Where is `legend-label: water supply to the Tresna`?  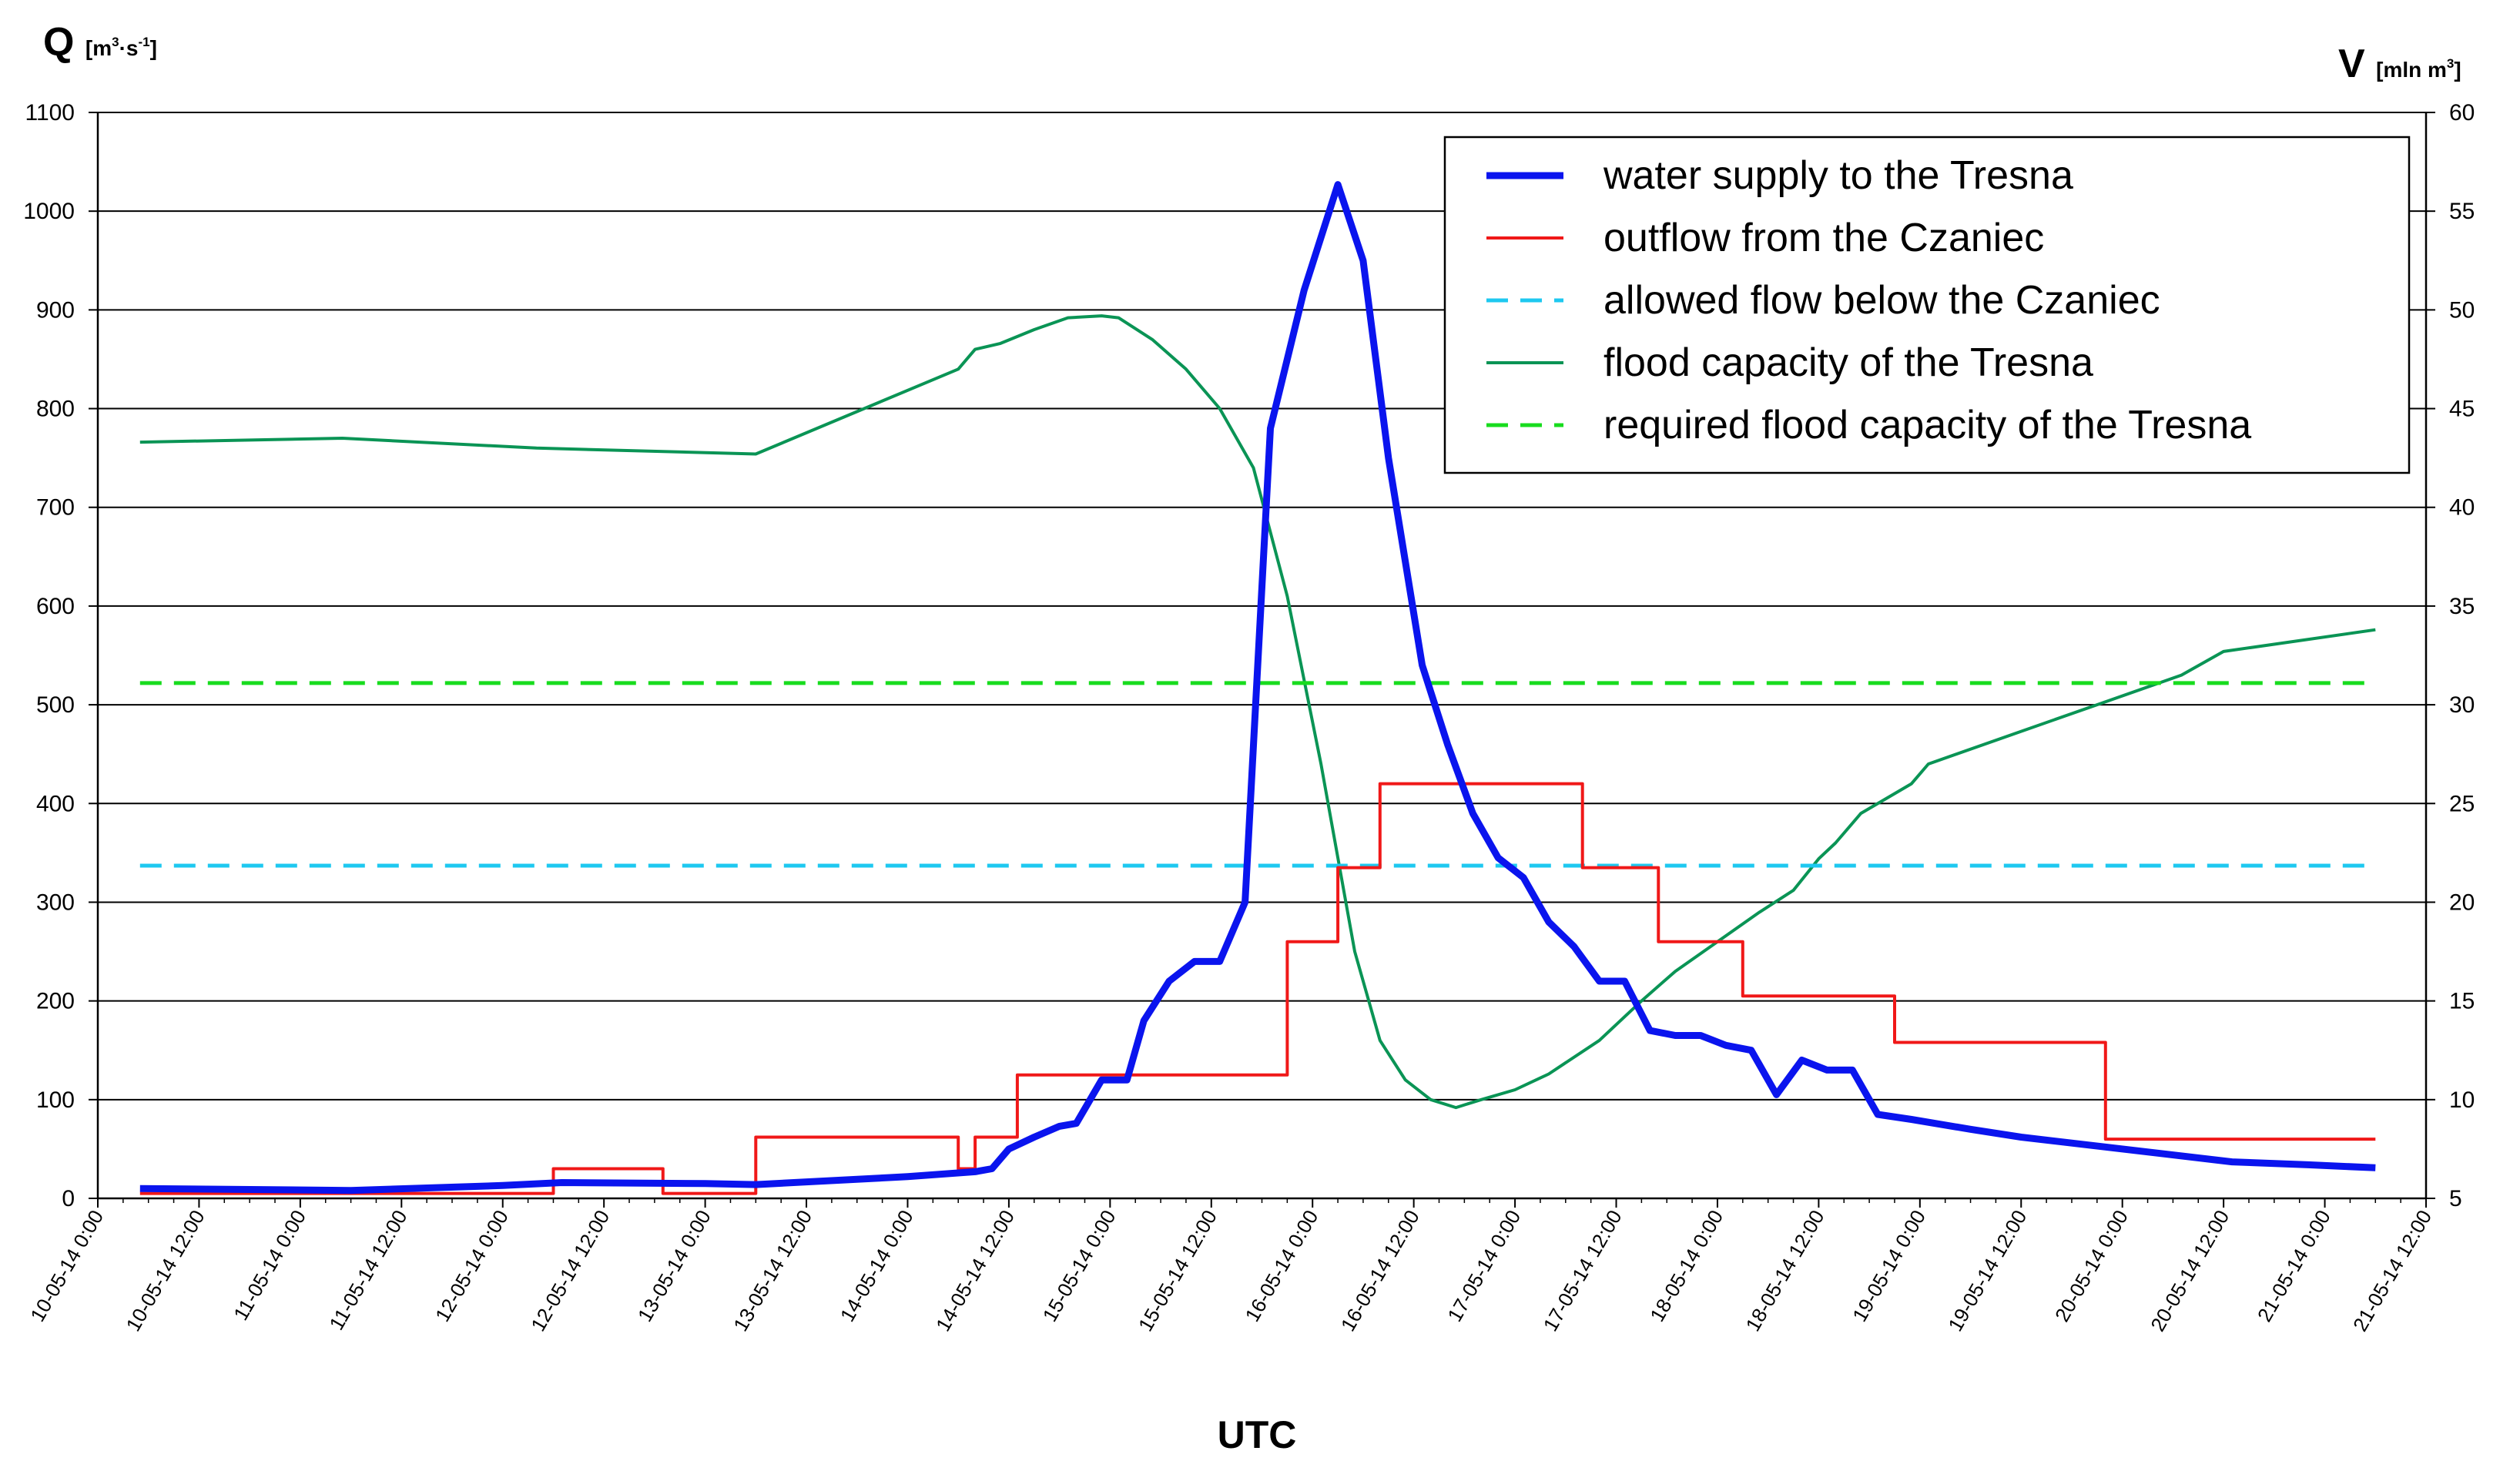
legend-label: water supply to the Tresna is located at coordinates (1838, 175).